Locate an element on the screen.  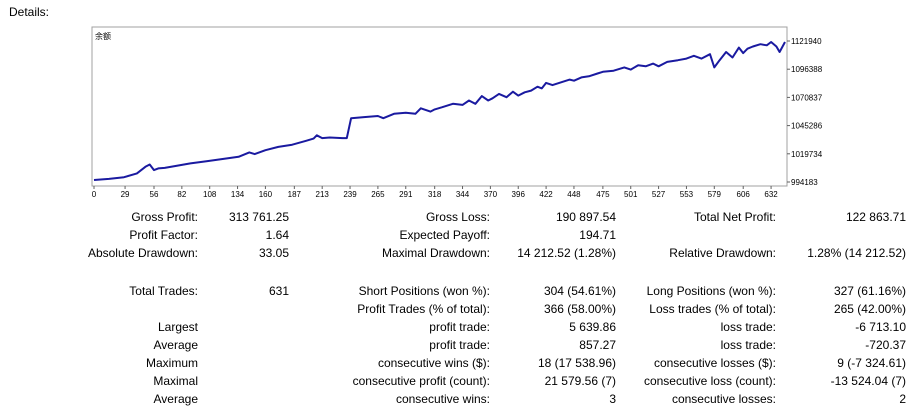
x-tick-label: 187 is located at coordinates (295, 194).